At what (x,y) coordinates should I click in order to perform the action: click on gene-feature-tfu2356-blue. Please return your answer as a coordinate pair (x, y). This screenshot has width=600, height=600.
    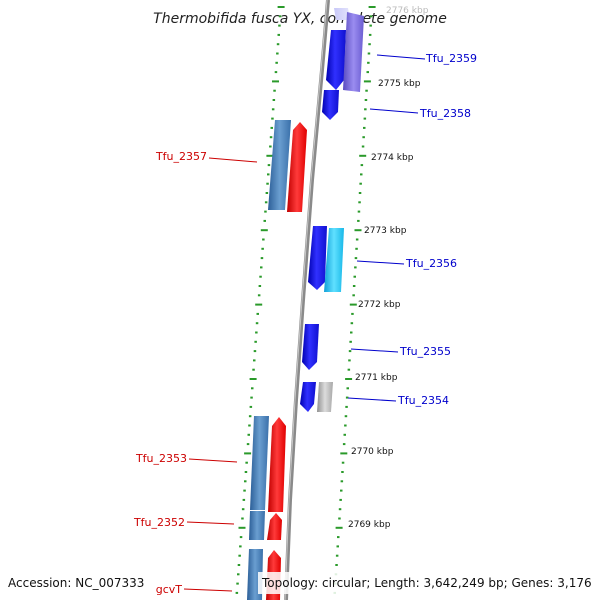
    Looking at the image, I should click on (317, 258).